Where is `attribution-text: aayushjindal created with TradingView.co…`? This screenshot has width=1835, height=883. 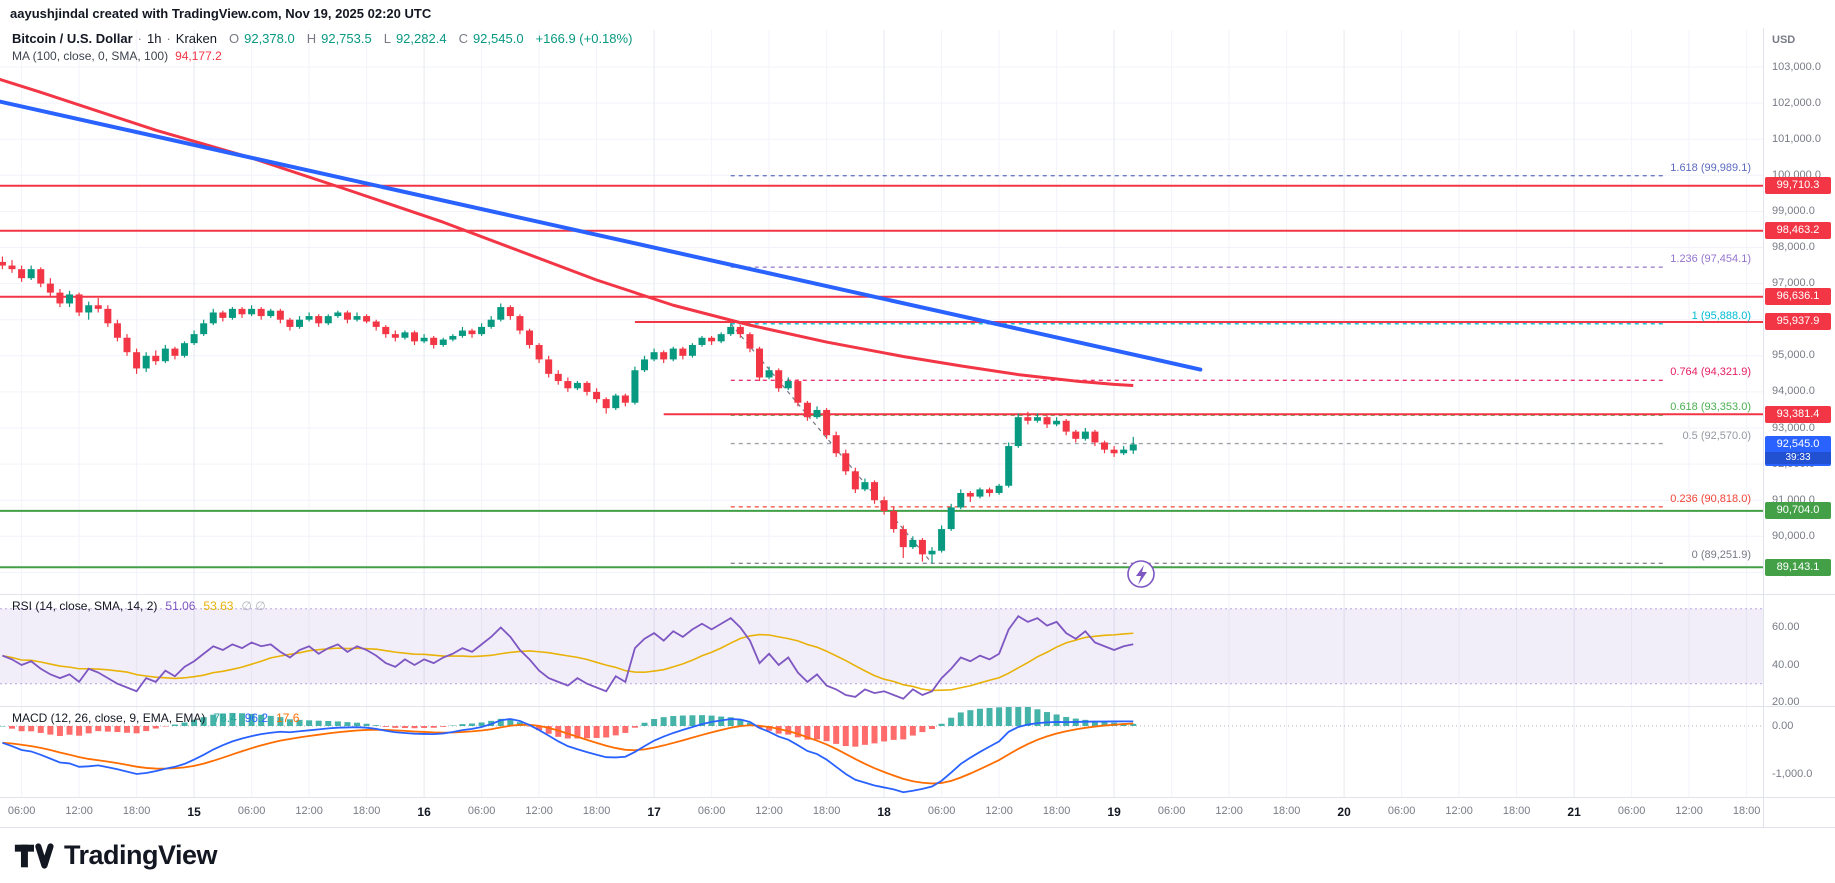 attribution-text: aayushjindal created with TradingView.co… is located at coordinates (221, 13).